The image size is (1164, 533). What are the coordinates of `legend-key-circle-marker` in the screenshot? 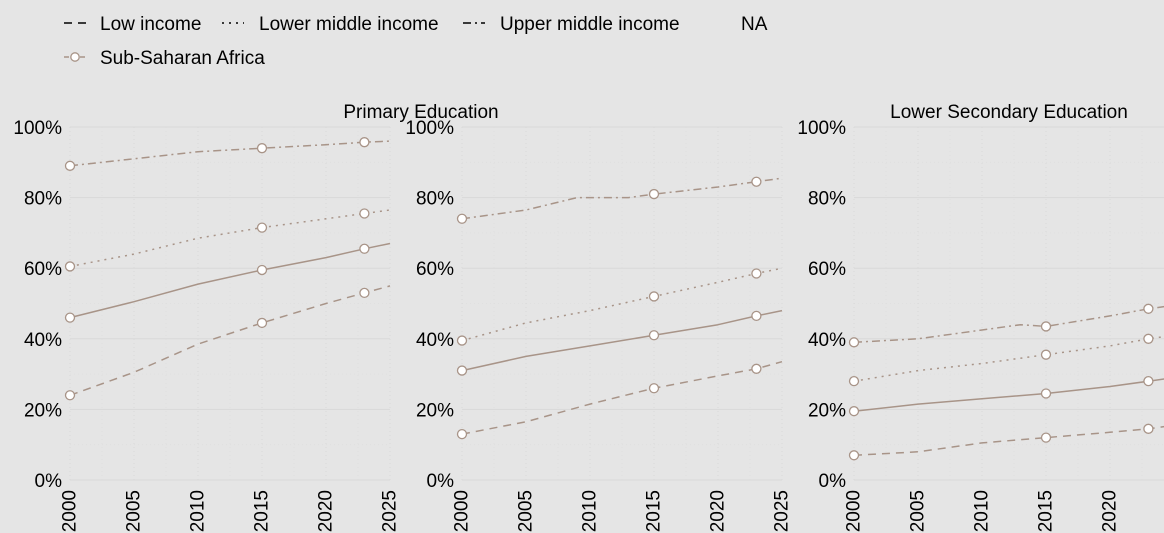 It's located at (75, 57).